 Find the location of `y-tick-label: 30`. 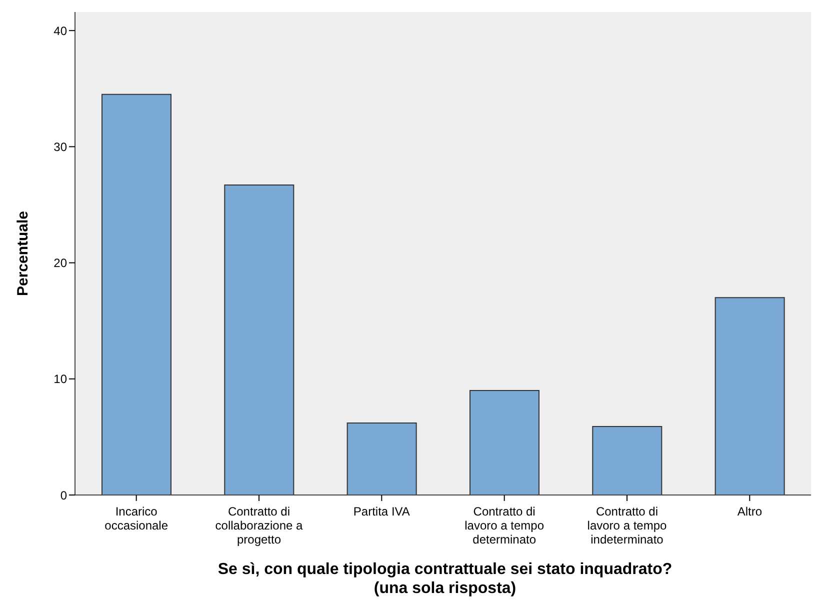

y-tick-label: 30 is located at coordinates (61, 147).